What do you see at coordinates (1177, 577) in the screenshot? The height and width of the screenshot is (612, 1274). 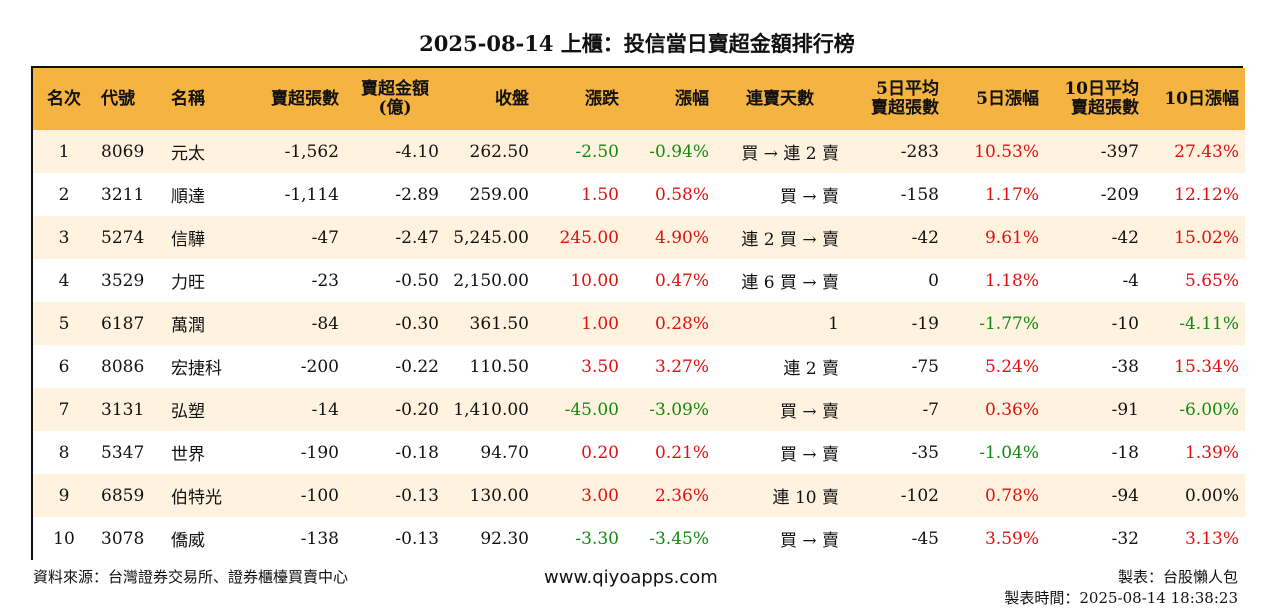 I see `maker-note: 製表：台股懶人包` at bounding box center [1177, 577].